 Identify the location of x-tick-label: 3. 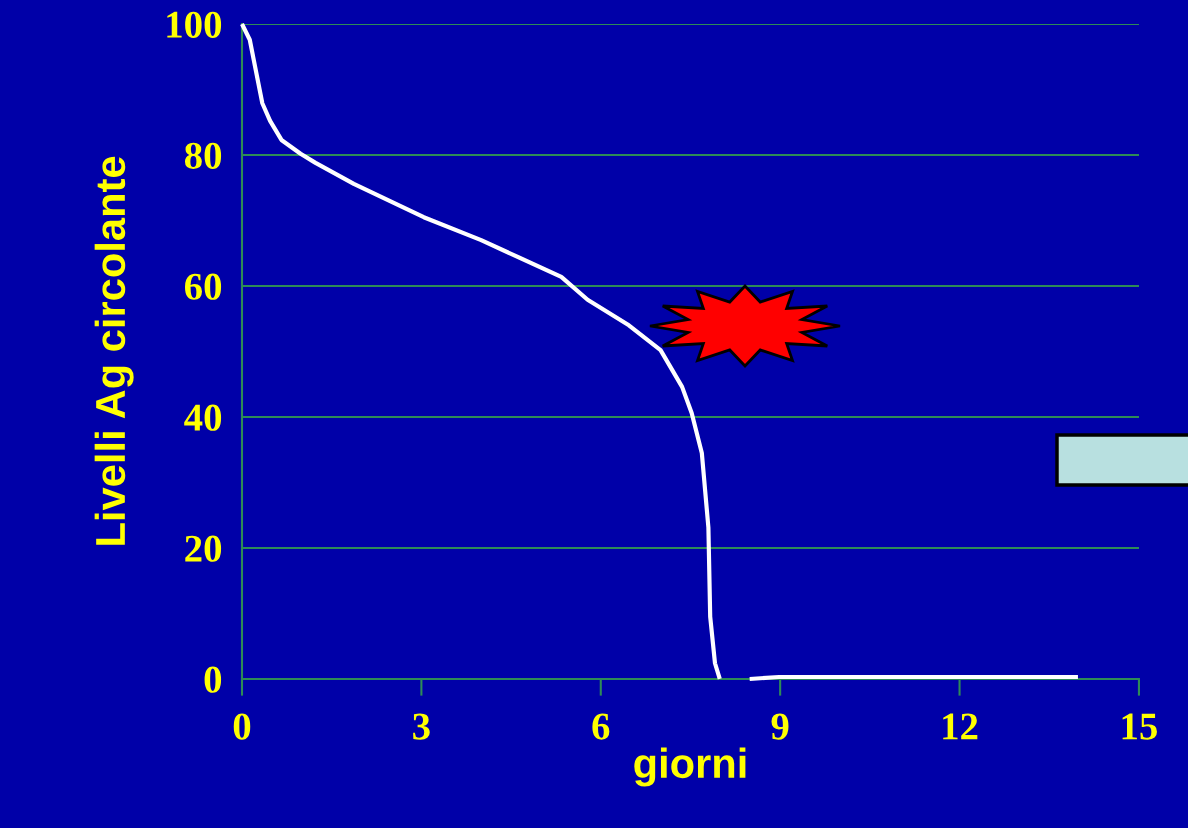
(421, 726).